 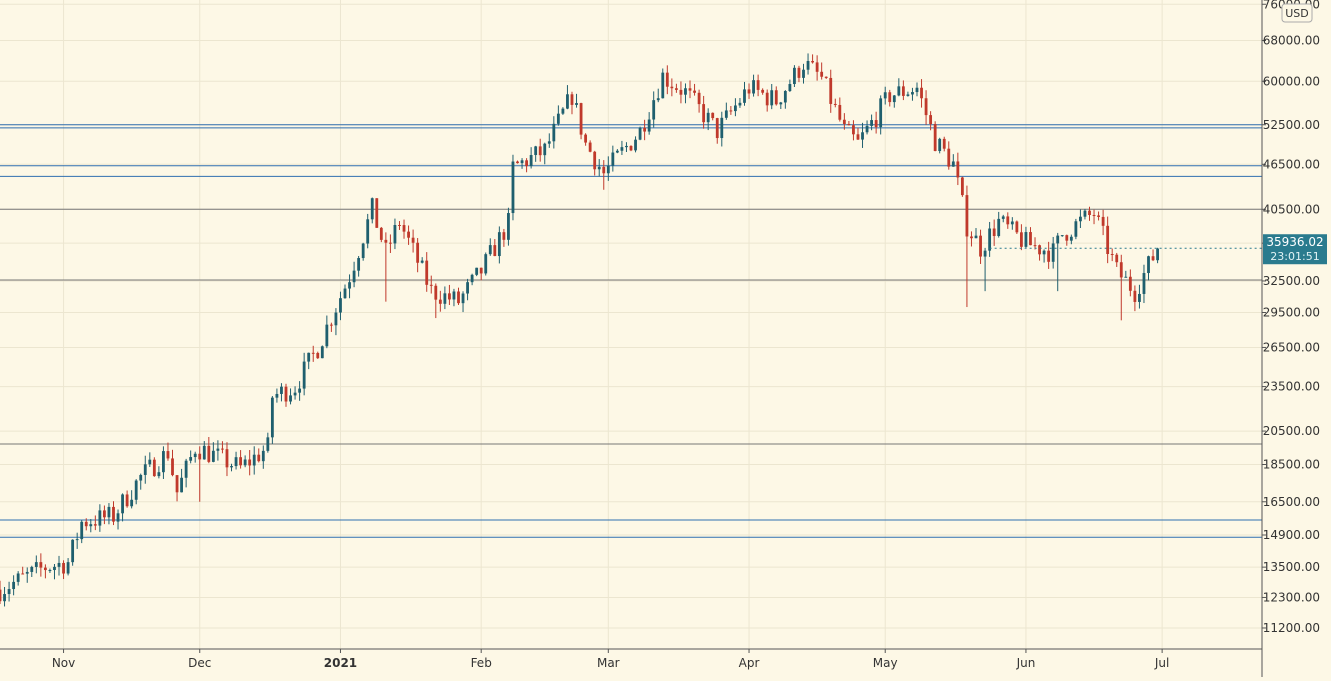 I want to click on price-tick-label: 60000.00, so click(x=1291, y=81).